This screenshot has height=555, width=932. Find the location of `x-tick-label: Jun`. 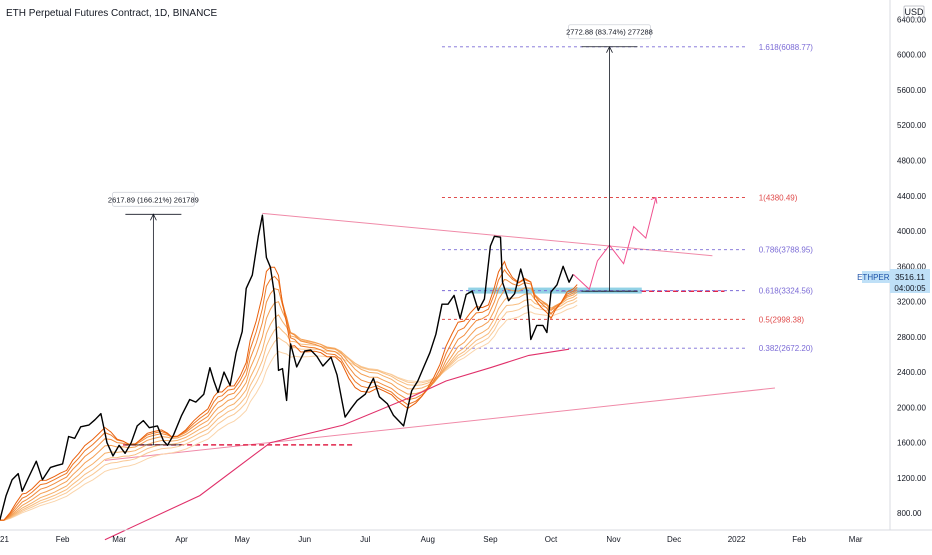

x-tick-label: Jun is located at coordinates (304, 539).